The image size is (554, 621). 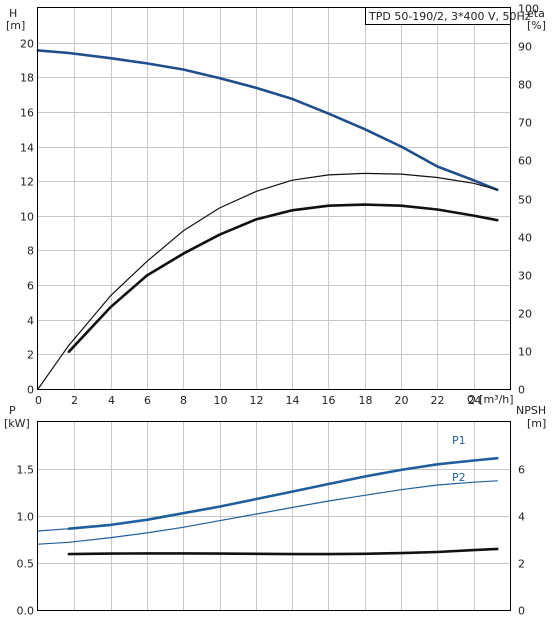 I want to click on y-right-unit-bottom: [m], so click(x=536, y=423).